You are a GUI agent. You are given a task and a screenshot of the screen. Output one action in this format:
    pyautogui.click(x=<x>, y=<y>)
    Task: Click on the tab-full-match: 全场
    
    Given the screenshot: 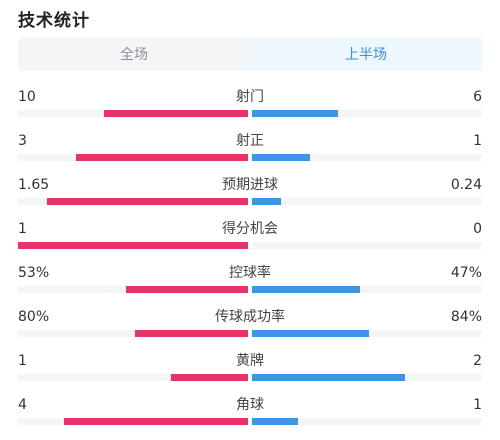 What is the action you would take?
    pyautogui.click(x=134, y=55)
    